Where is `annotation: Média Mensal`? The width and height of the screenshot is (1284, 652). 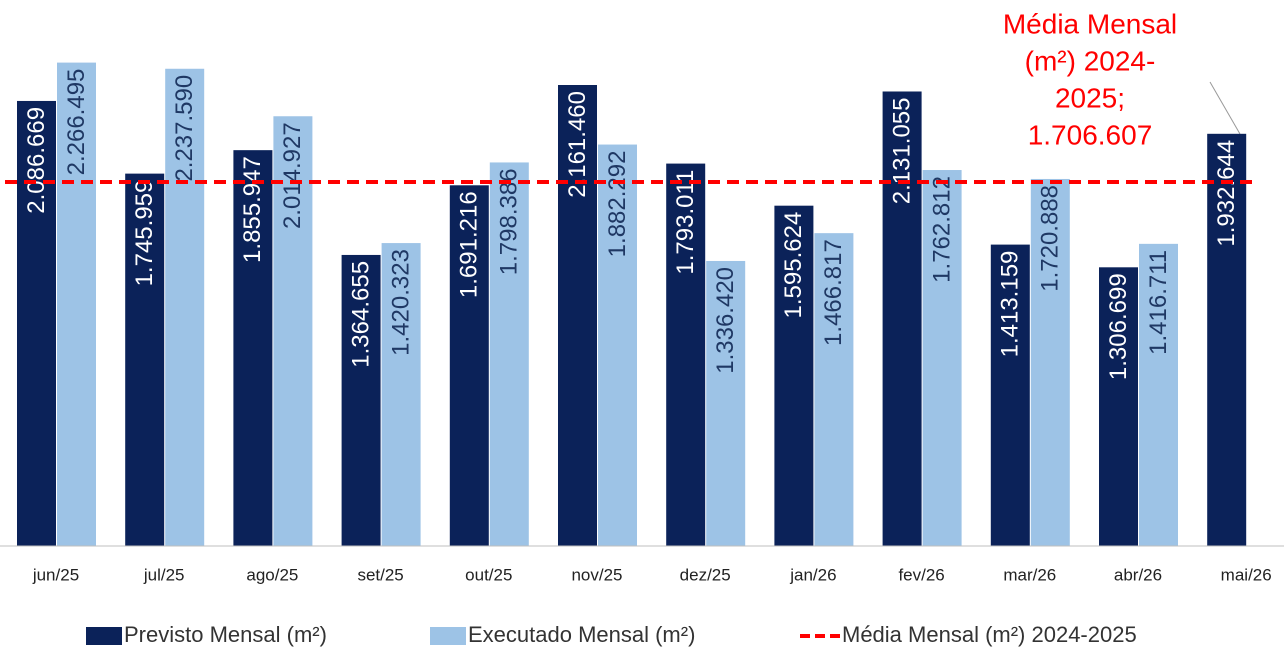
annotation: Média Mensal is located at coordinates (1090, 23).